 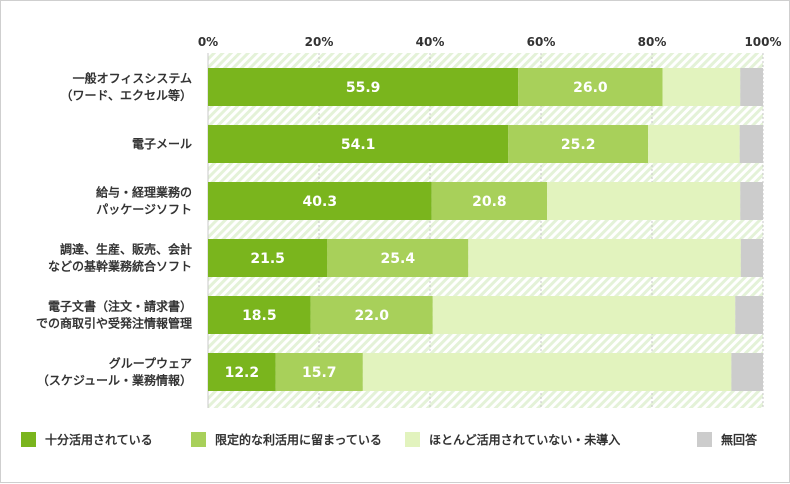 I want to click on category-label-line: などの基幹業務統合ソフト, so click(x=120, y=266).